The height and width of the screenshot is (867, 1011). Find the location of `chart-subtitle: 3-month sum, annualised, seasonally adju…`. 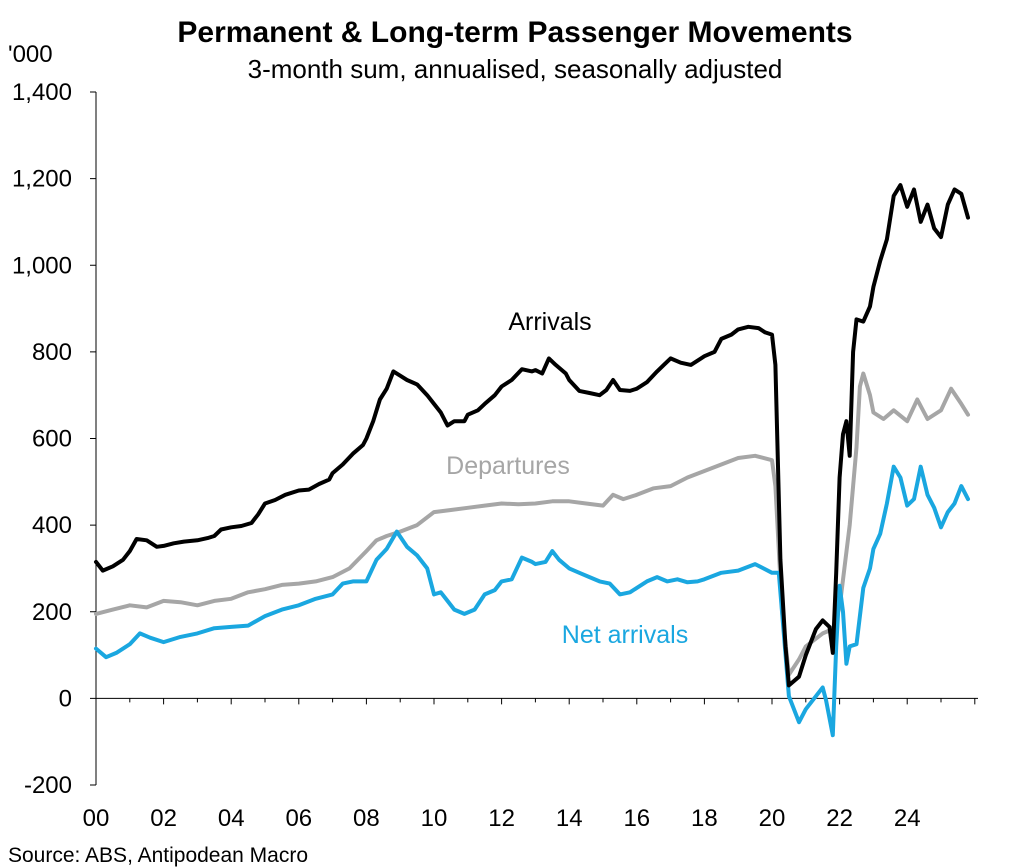

chart-subtitle: 3-month sum, annualised, seasonally adju… is located at coordinates (515, 69).